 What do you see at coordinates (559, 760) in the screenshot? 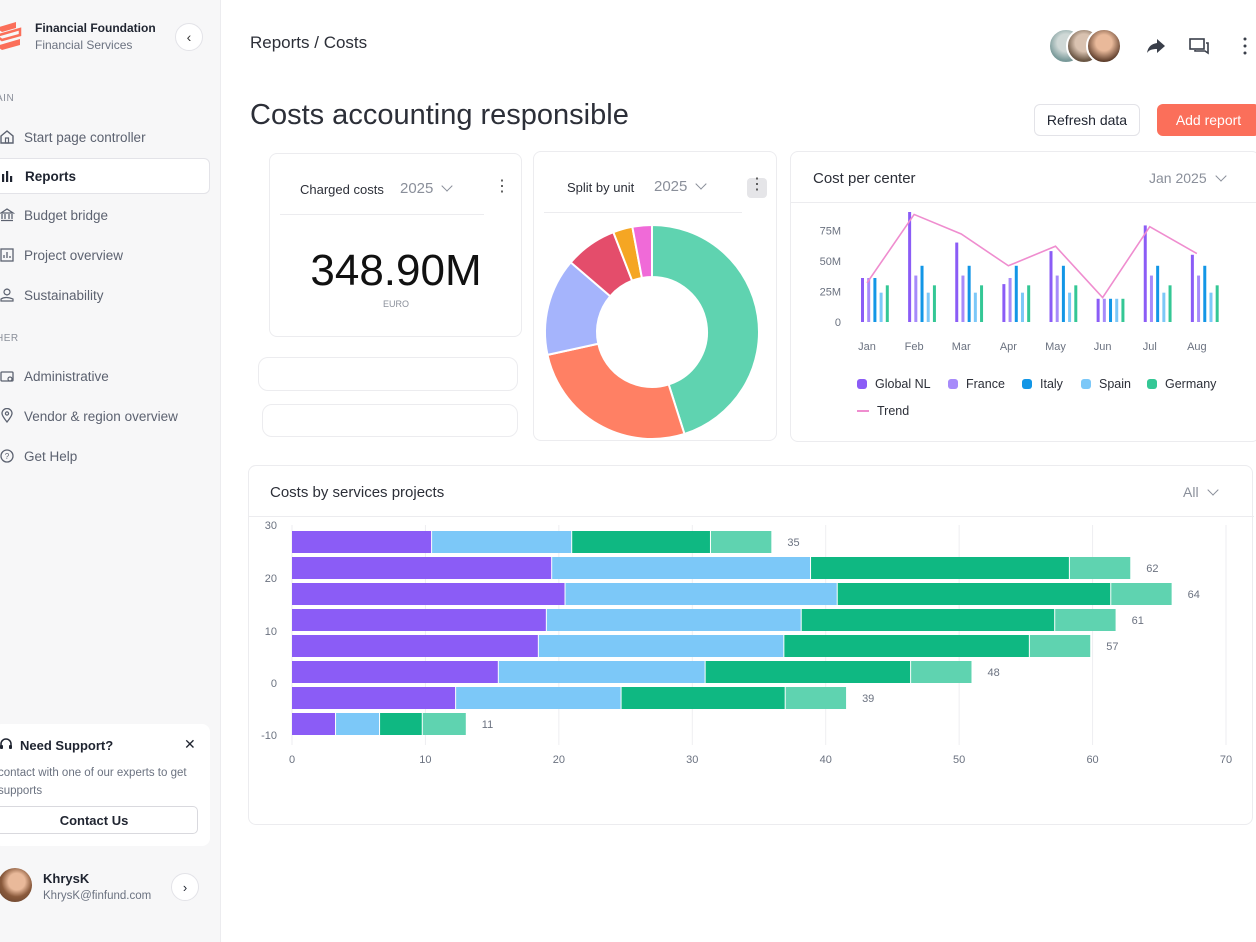
I see `x-tick-label: 20` at bounding box center [559, 760].